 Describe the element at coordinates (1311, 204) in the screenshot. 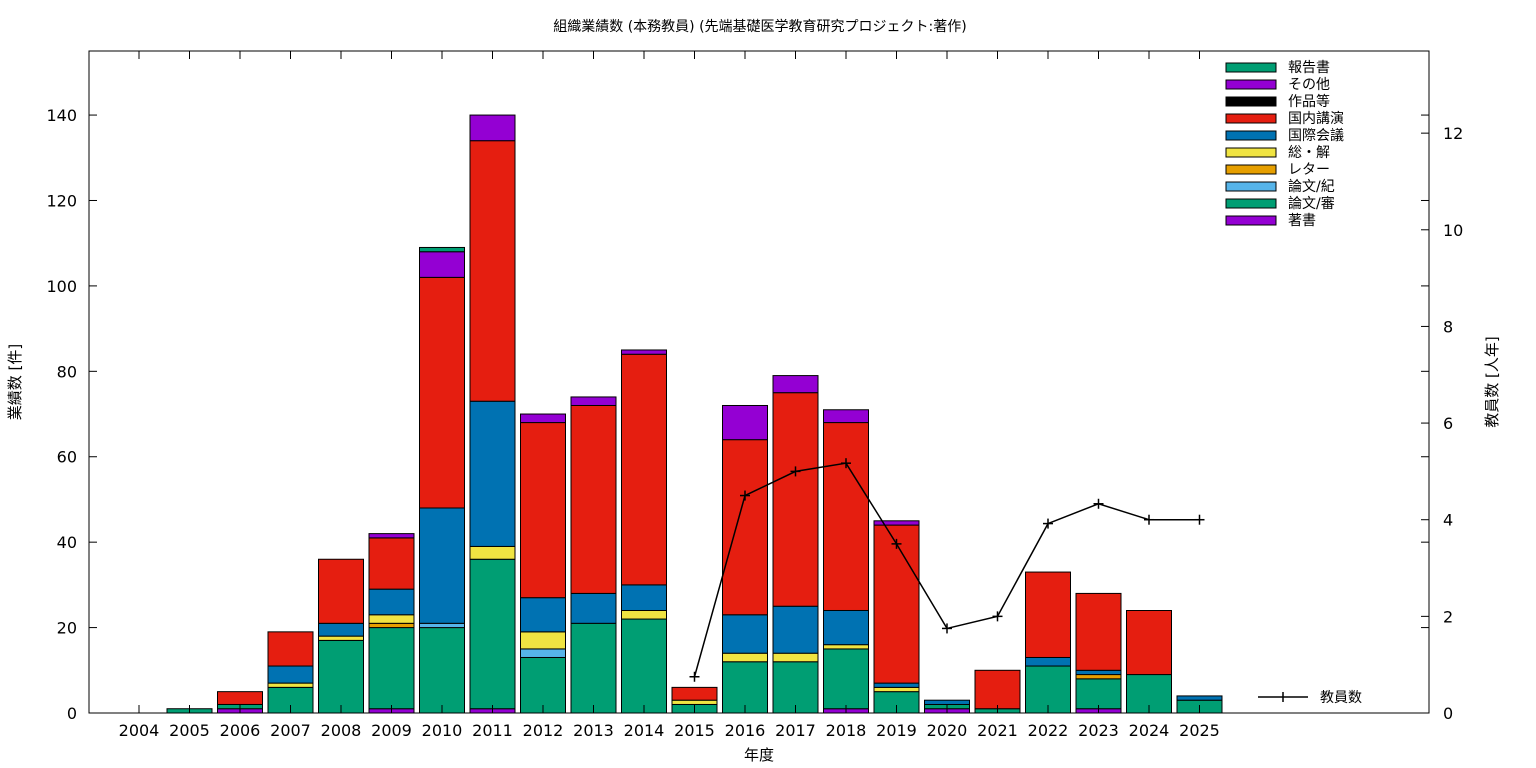

I see `legend-label: 論文/審` at that location.